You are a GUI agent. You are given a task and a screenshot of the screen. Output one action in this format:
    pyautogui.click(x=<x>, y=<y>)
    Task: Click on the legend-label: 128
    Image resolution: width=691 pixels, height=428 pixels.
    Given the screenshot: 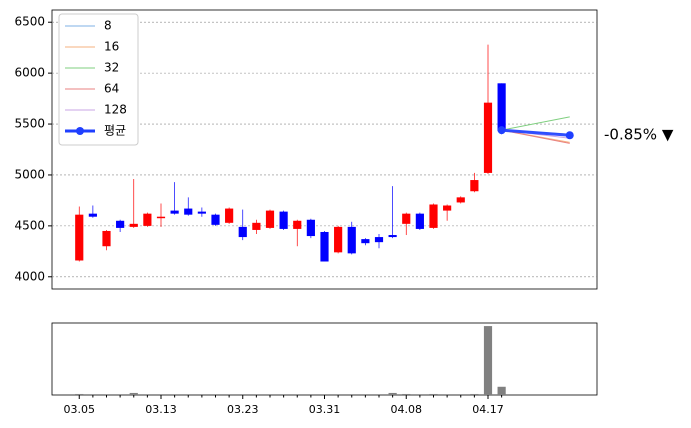 What is the action you would take?
    pyautogui.click(x=115, y=110)
    